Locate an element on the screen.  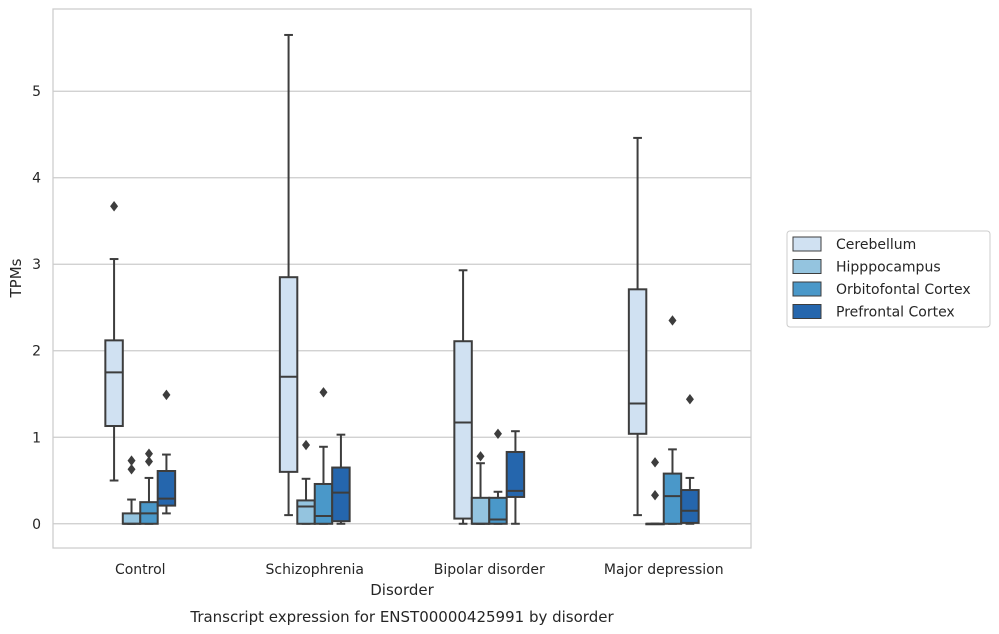
legend-frame is located at coordinates (888, 279).